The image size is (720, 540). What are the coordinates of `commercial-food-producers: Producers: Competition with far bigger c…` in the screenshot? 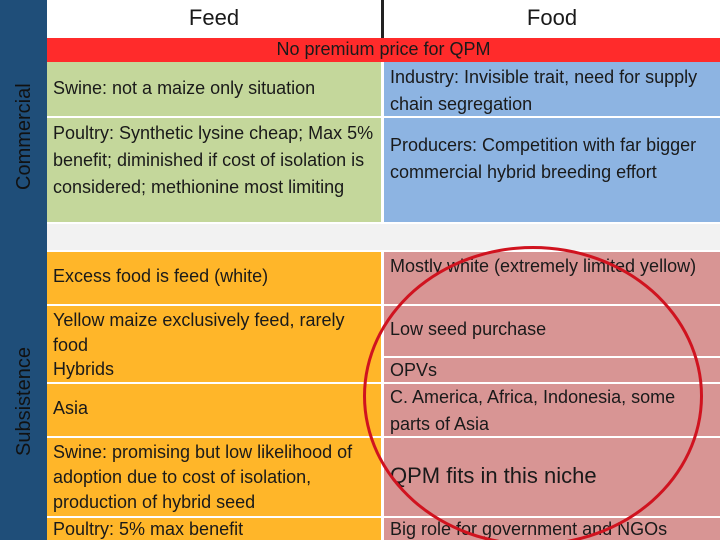 It's located at (552, 170).